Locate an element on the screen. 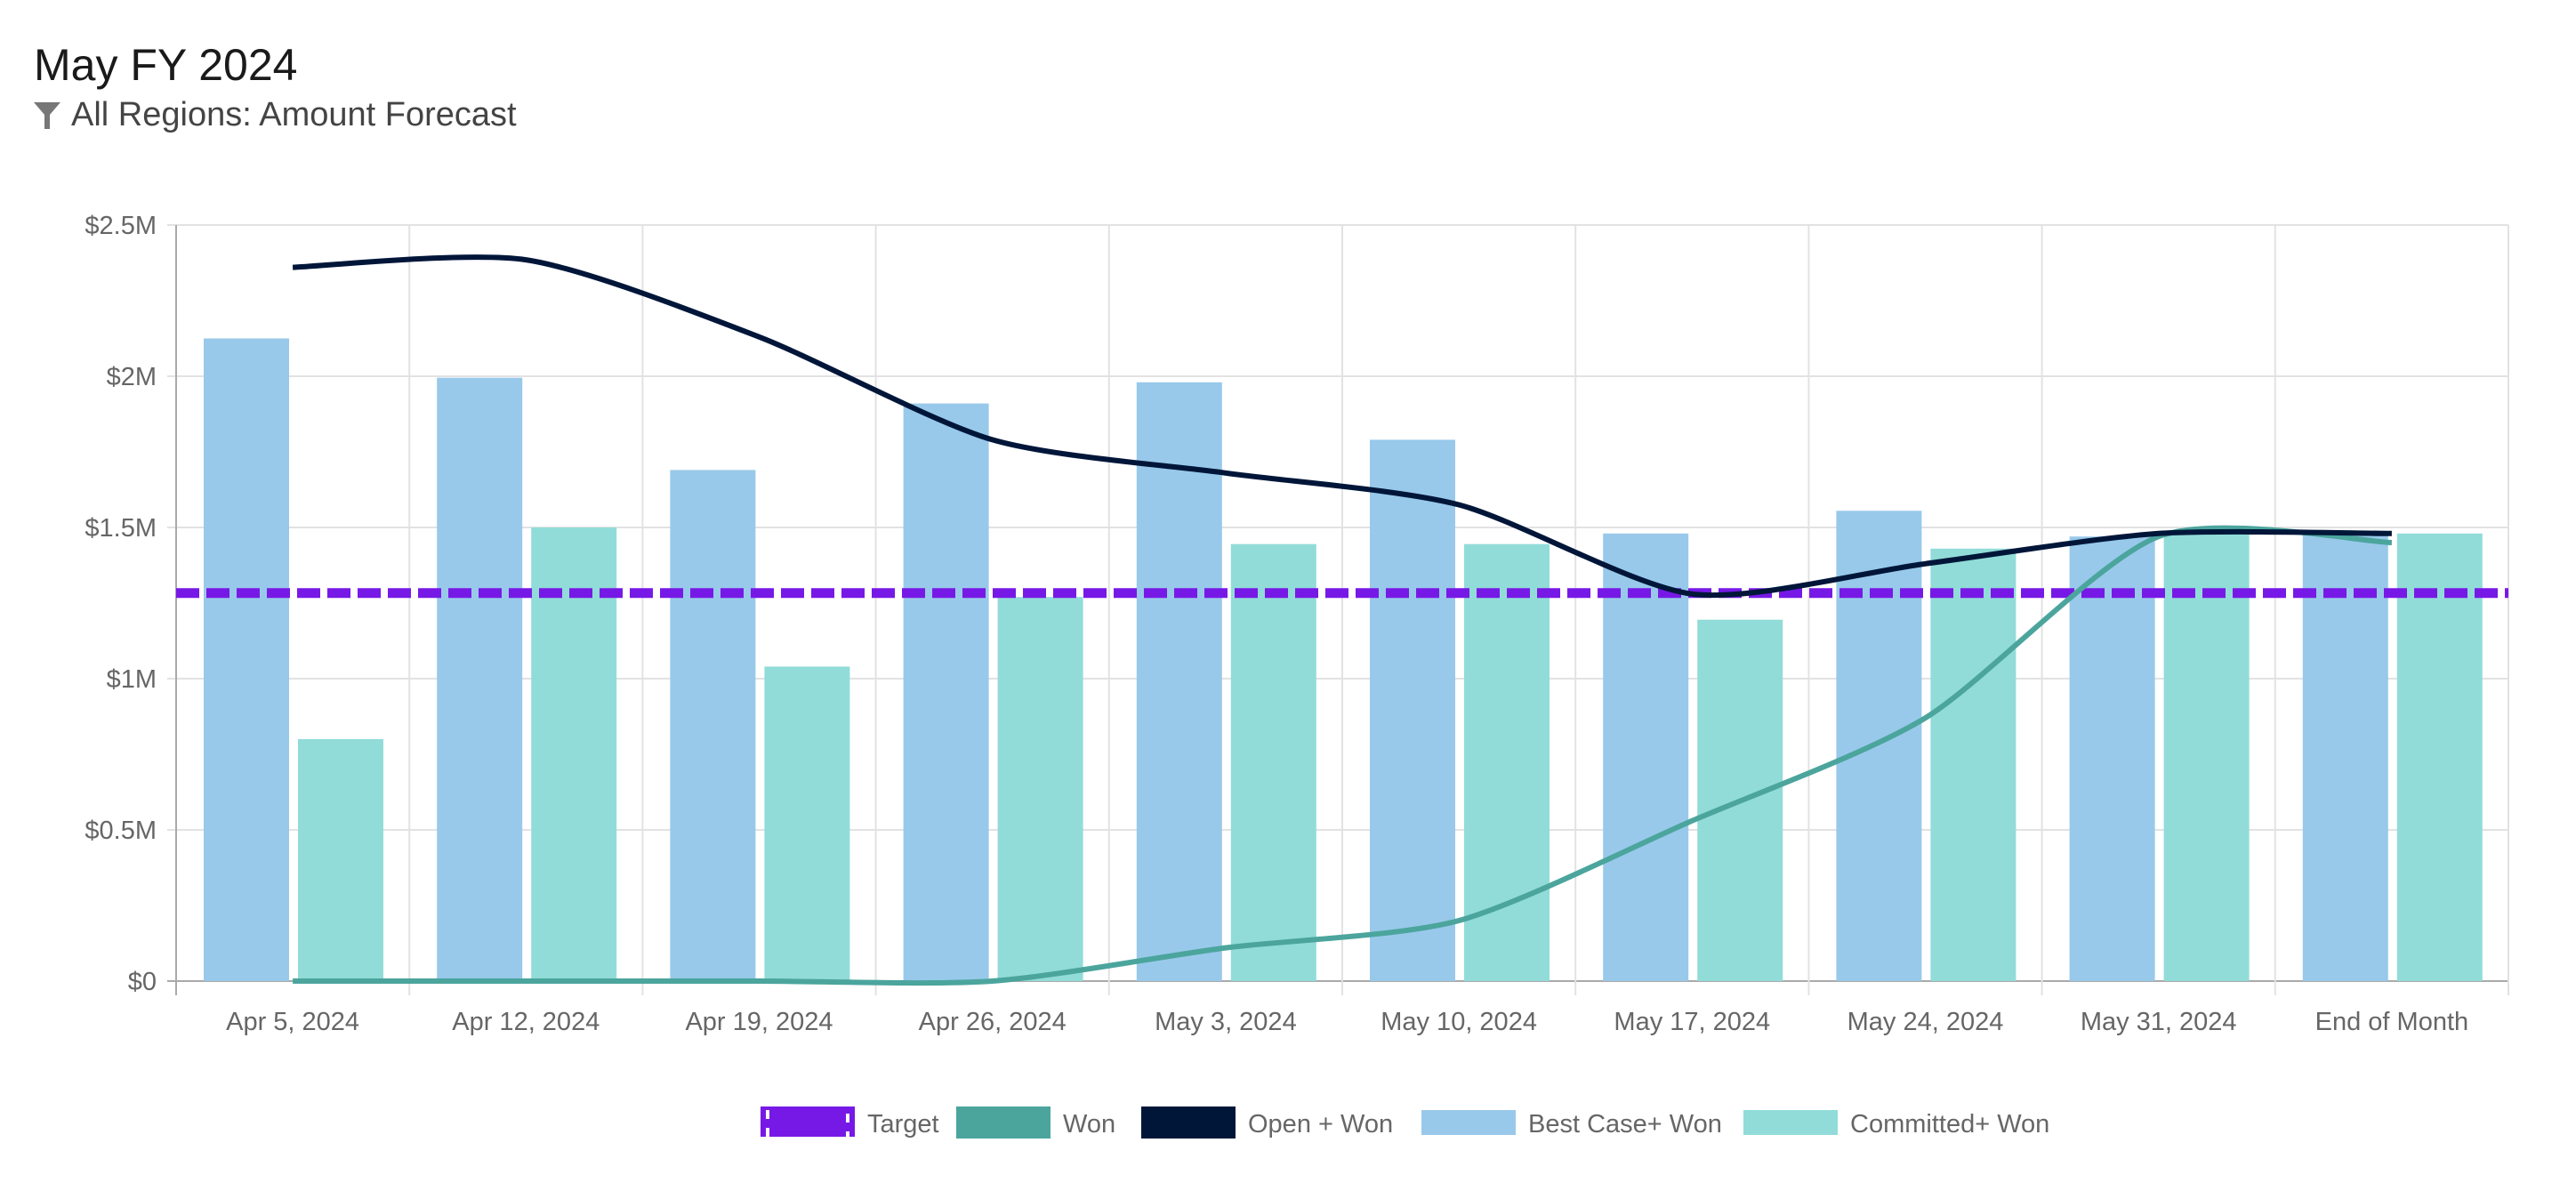 The height and width of the screenshot is (1199, 2576). legend-label: Won is located at coordinates (1089, 1124).